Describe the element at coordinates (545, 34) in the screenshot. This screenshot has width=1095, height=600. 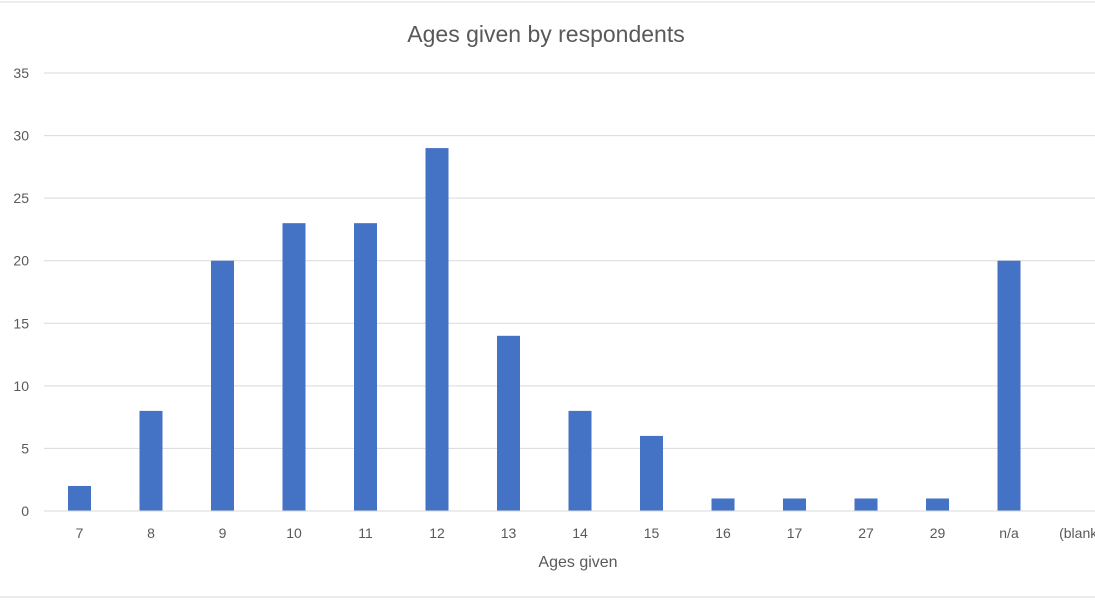
I see `chart-title: Ages given by respondents` at that location.